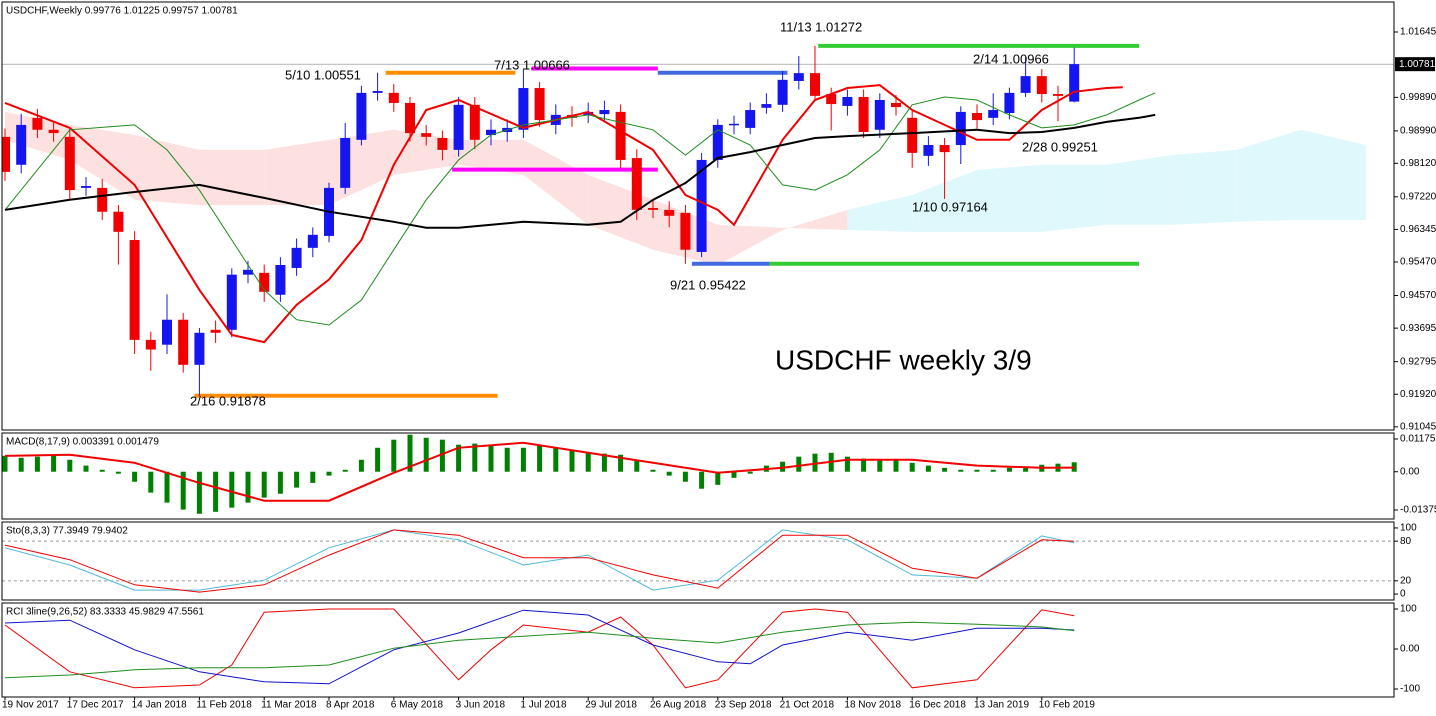 This screenshot has width=1436, height=716. I want to click on x-tick-label: 8 Apr 2018, so click(350, 705).